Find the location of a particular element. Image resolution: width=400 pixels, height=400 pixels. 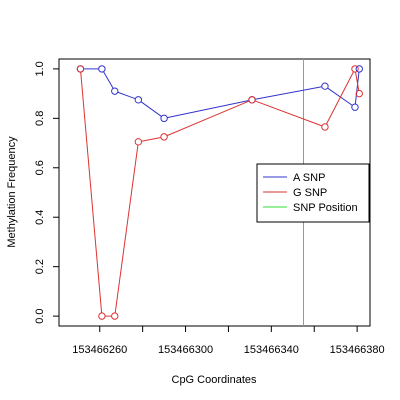

y-tick-label: 1.0 is located at coordinates (40, 68).